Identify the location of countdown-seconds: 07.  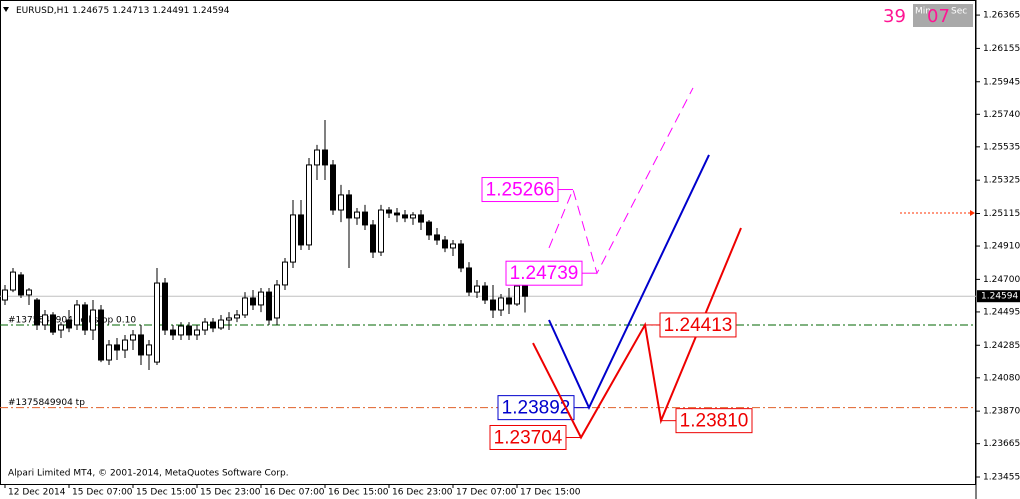
(938, 16).